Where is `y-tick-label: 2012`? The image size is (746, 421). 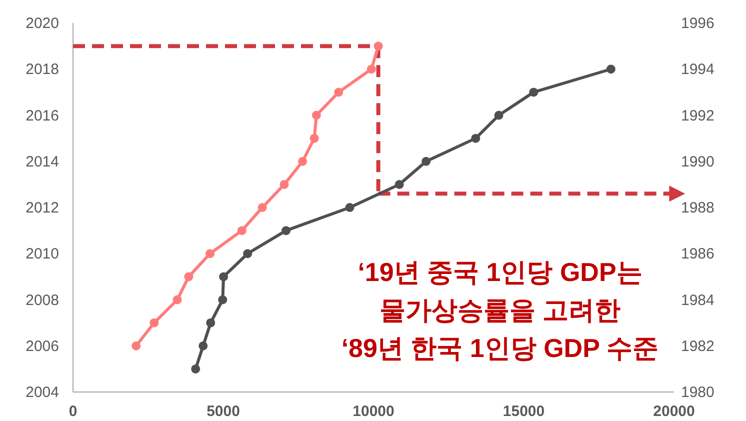
y-tick-label: 2012 is located at coordinates (42, 208).